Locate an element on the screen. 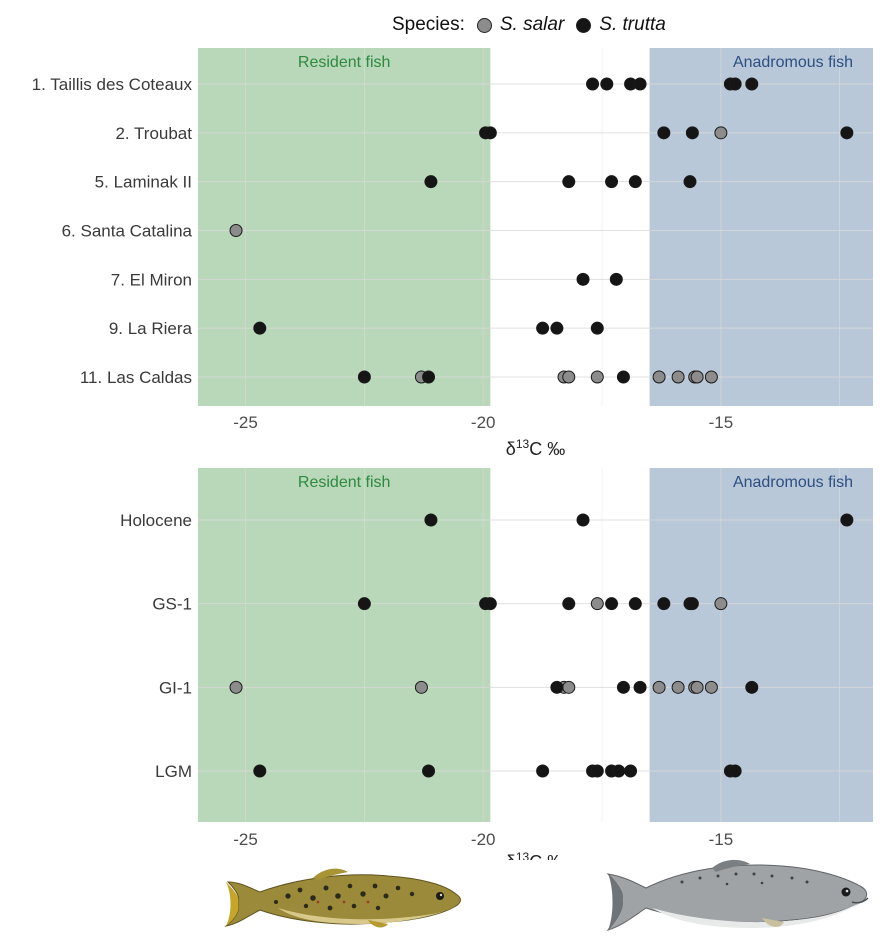  legend-label-s-trutta: S. trutta is located at coordinates (632, 24).